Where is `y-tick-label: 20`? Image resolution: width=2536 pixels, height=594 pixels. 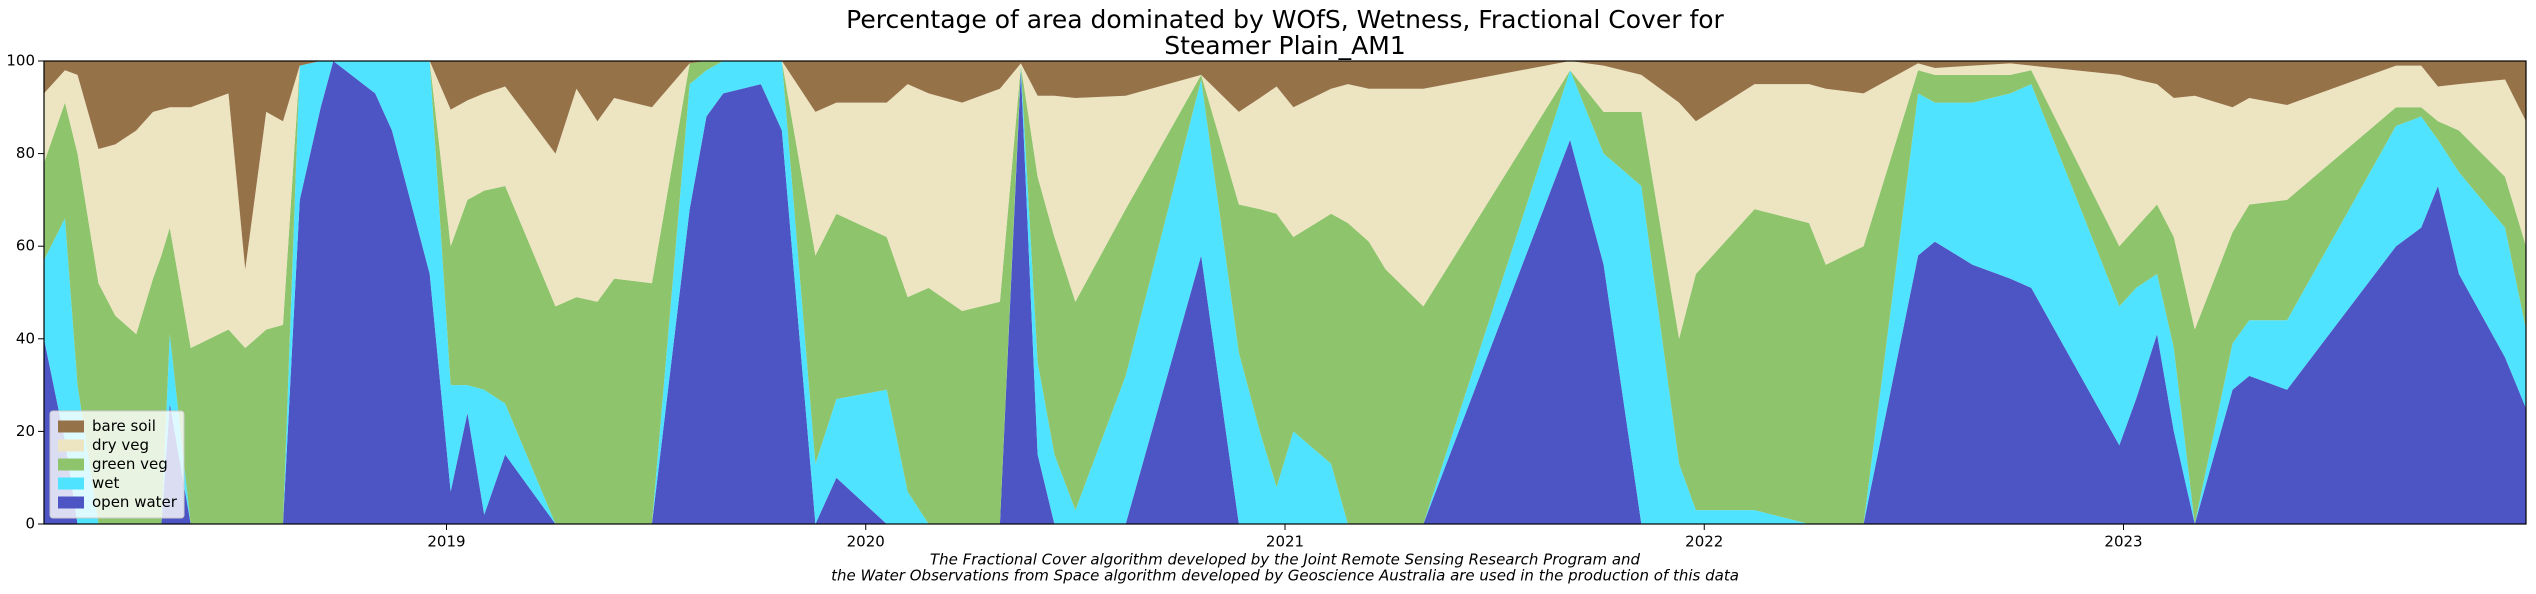 y-tick-label: 20 is located at coordinates (25, 431).